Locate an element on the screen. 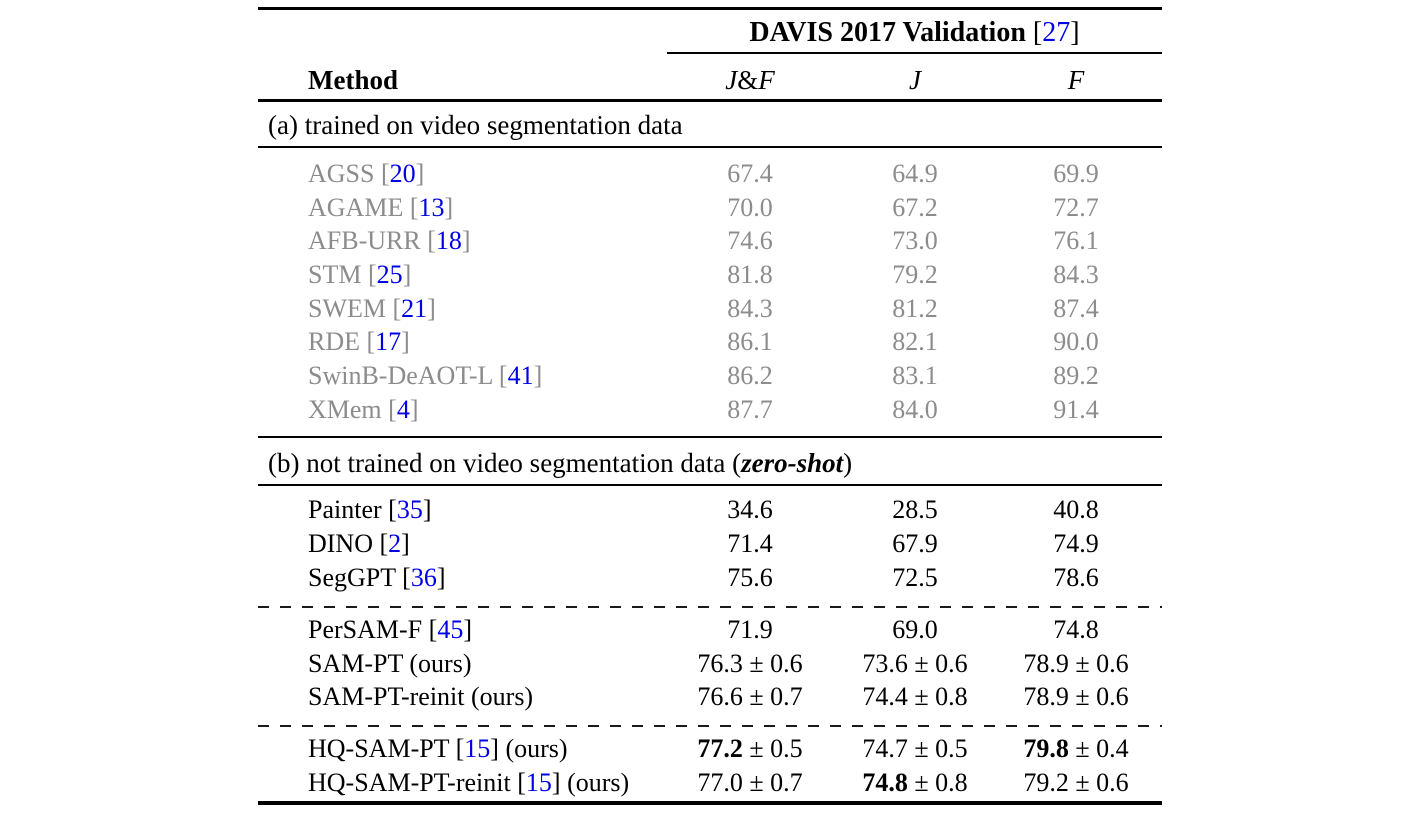  method-name: RDE is located at coordinates (334, 341).